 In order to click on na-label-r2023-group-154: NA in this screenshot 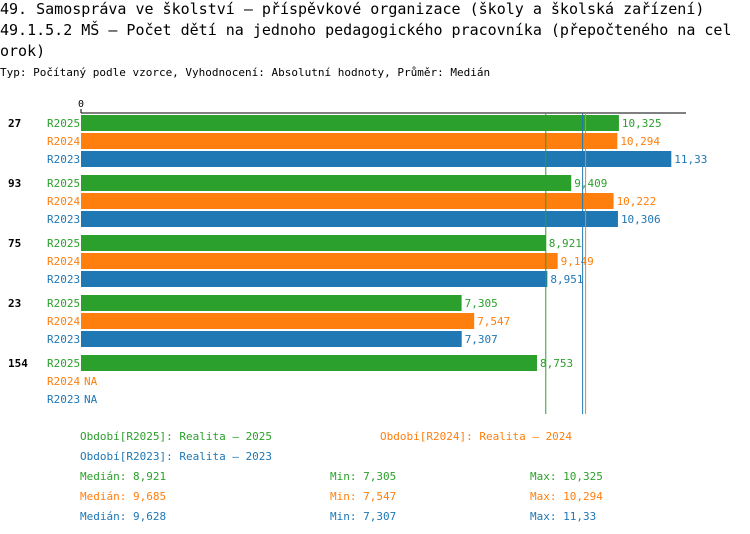, I will do `click(91, 399)`.